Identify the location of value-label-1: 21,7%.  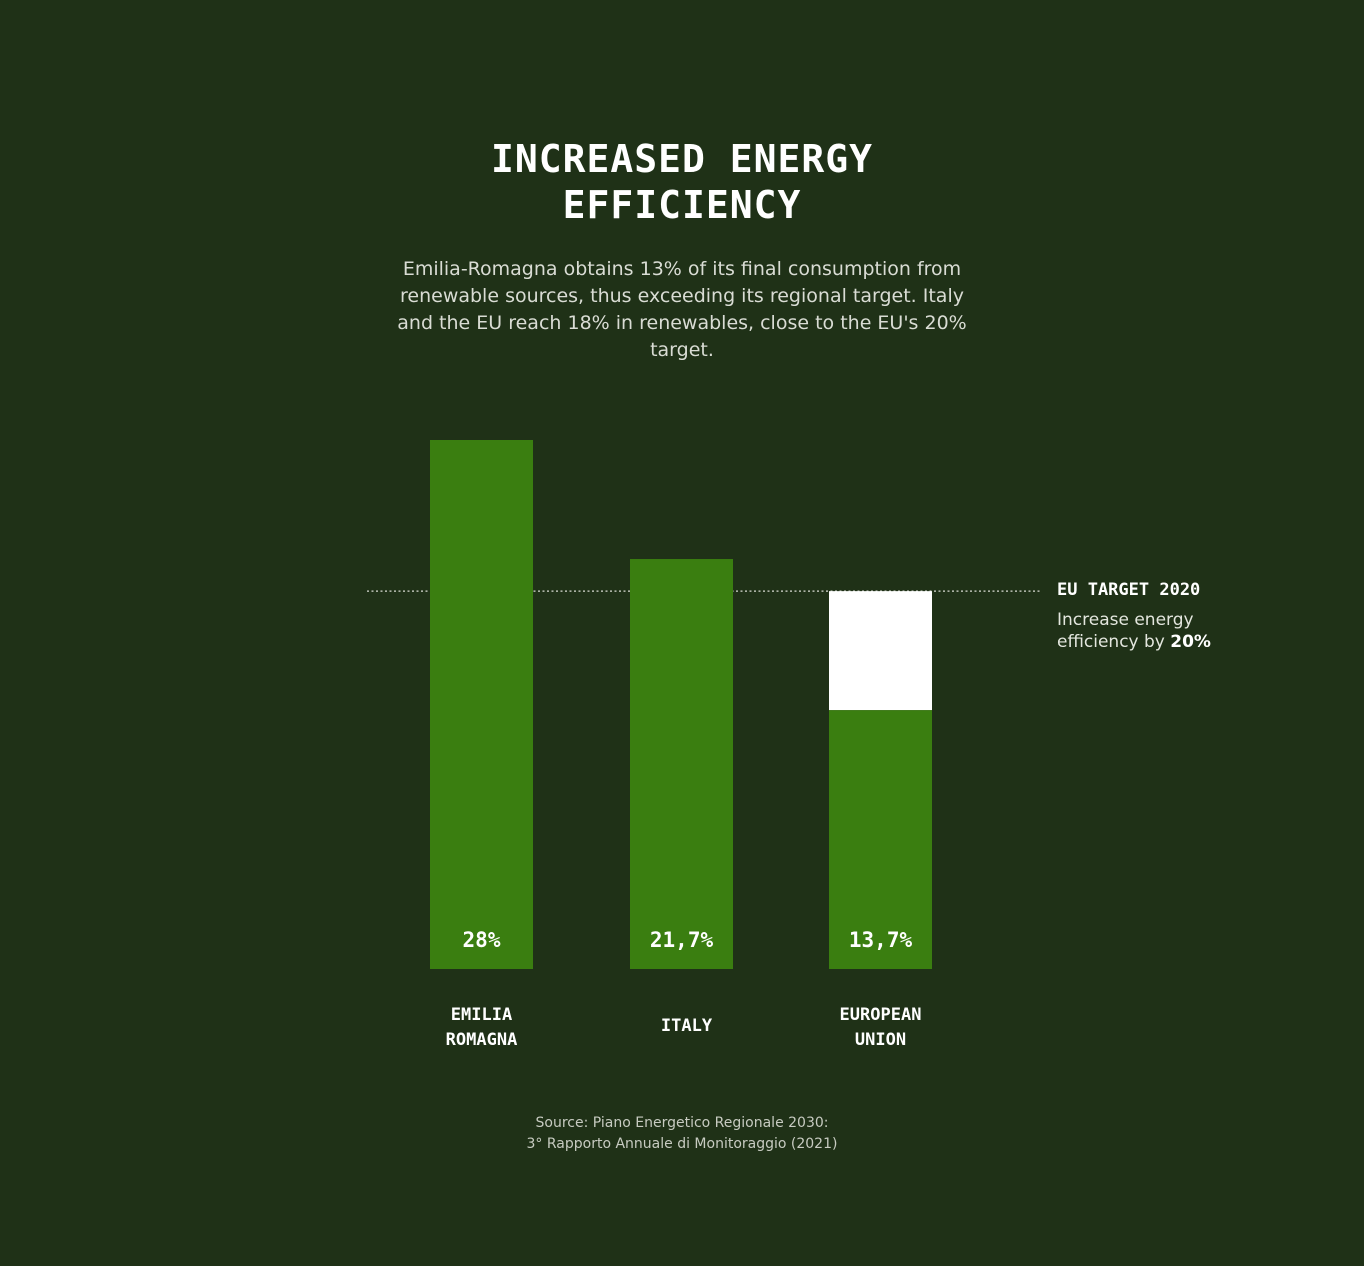
(682, 940).